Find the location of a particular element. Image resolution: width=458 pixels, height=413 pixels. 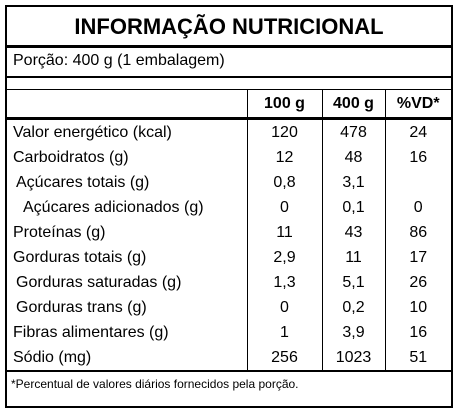

table-head: 100 g 400 g %VD* is located at coordinates (229, 104).